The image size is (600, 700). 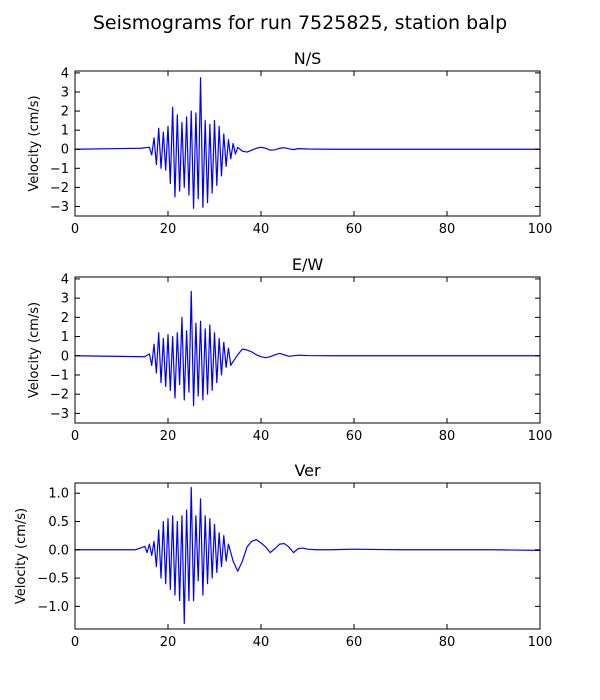 I want to click on y-tick-label: −0.5, so click(x=53, y=579).